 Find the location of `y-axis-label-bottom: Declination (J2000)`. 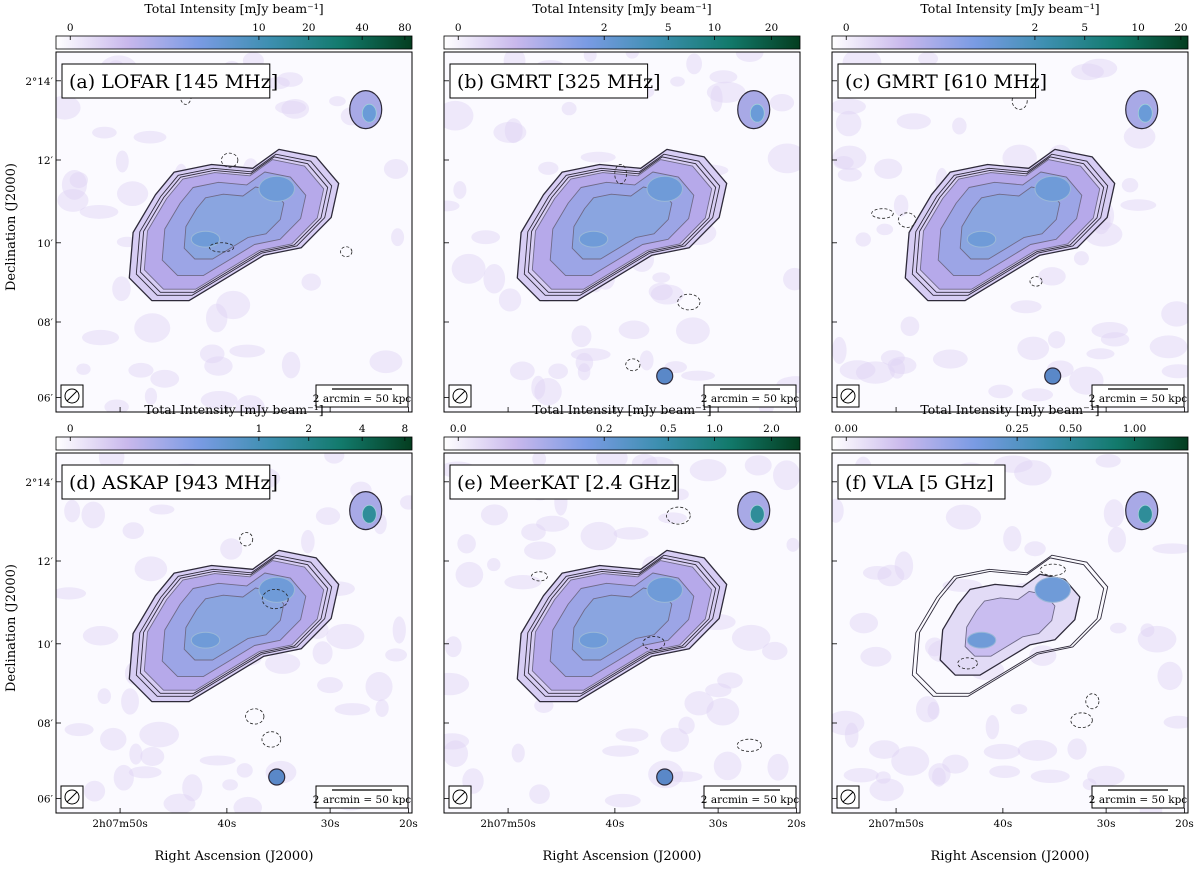

y-axis-label-bottom: Declination (J2000) is located at coordinates (11, 628).